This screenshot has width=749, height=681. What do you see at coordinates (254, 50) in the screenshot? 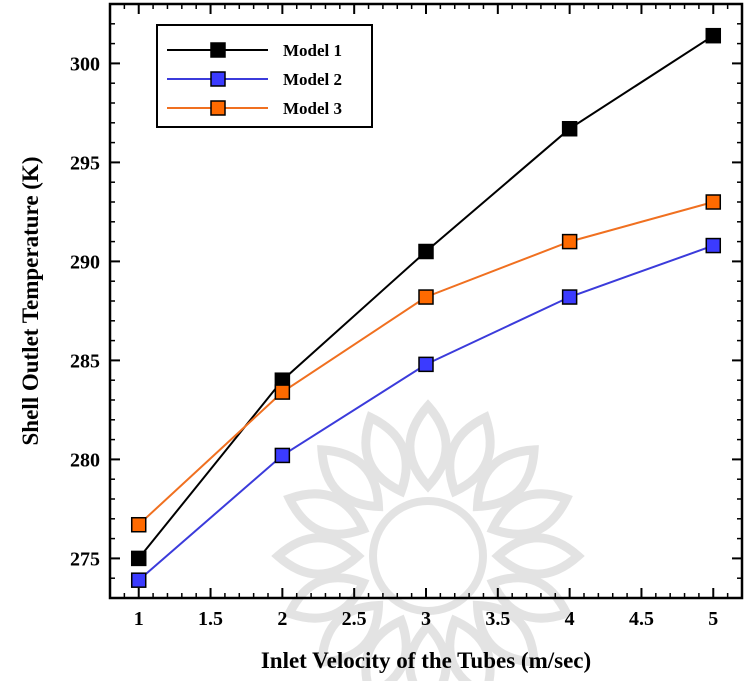
I see `legend-item-model-1: Model 1` at bounding box center [254, 50].